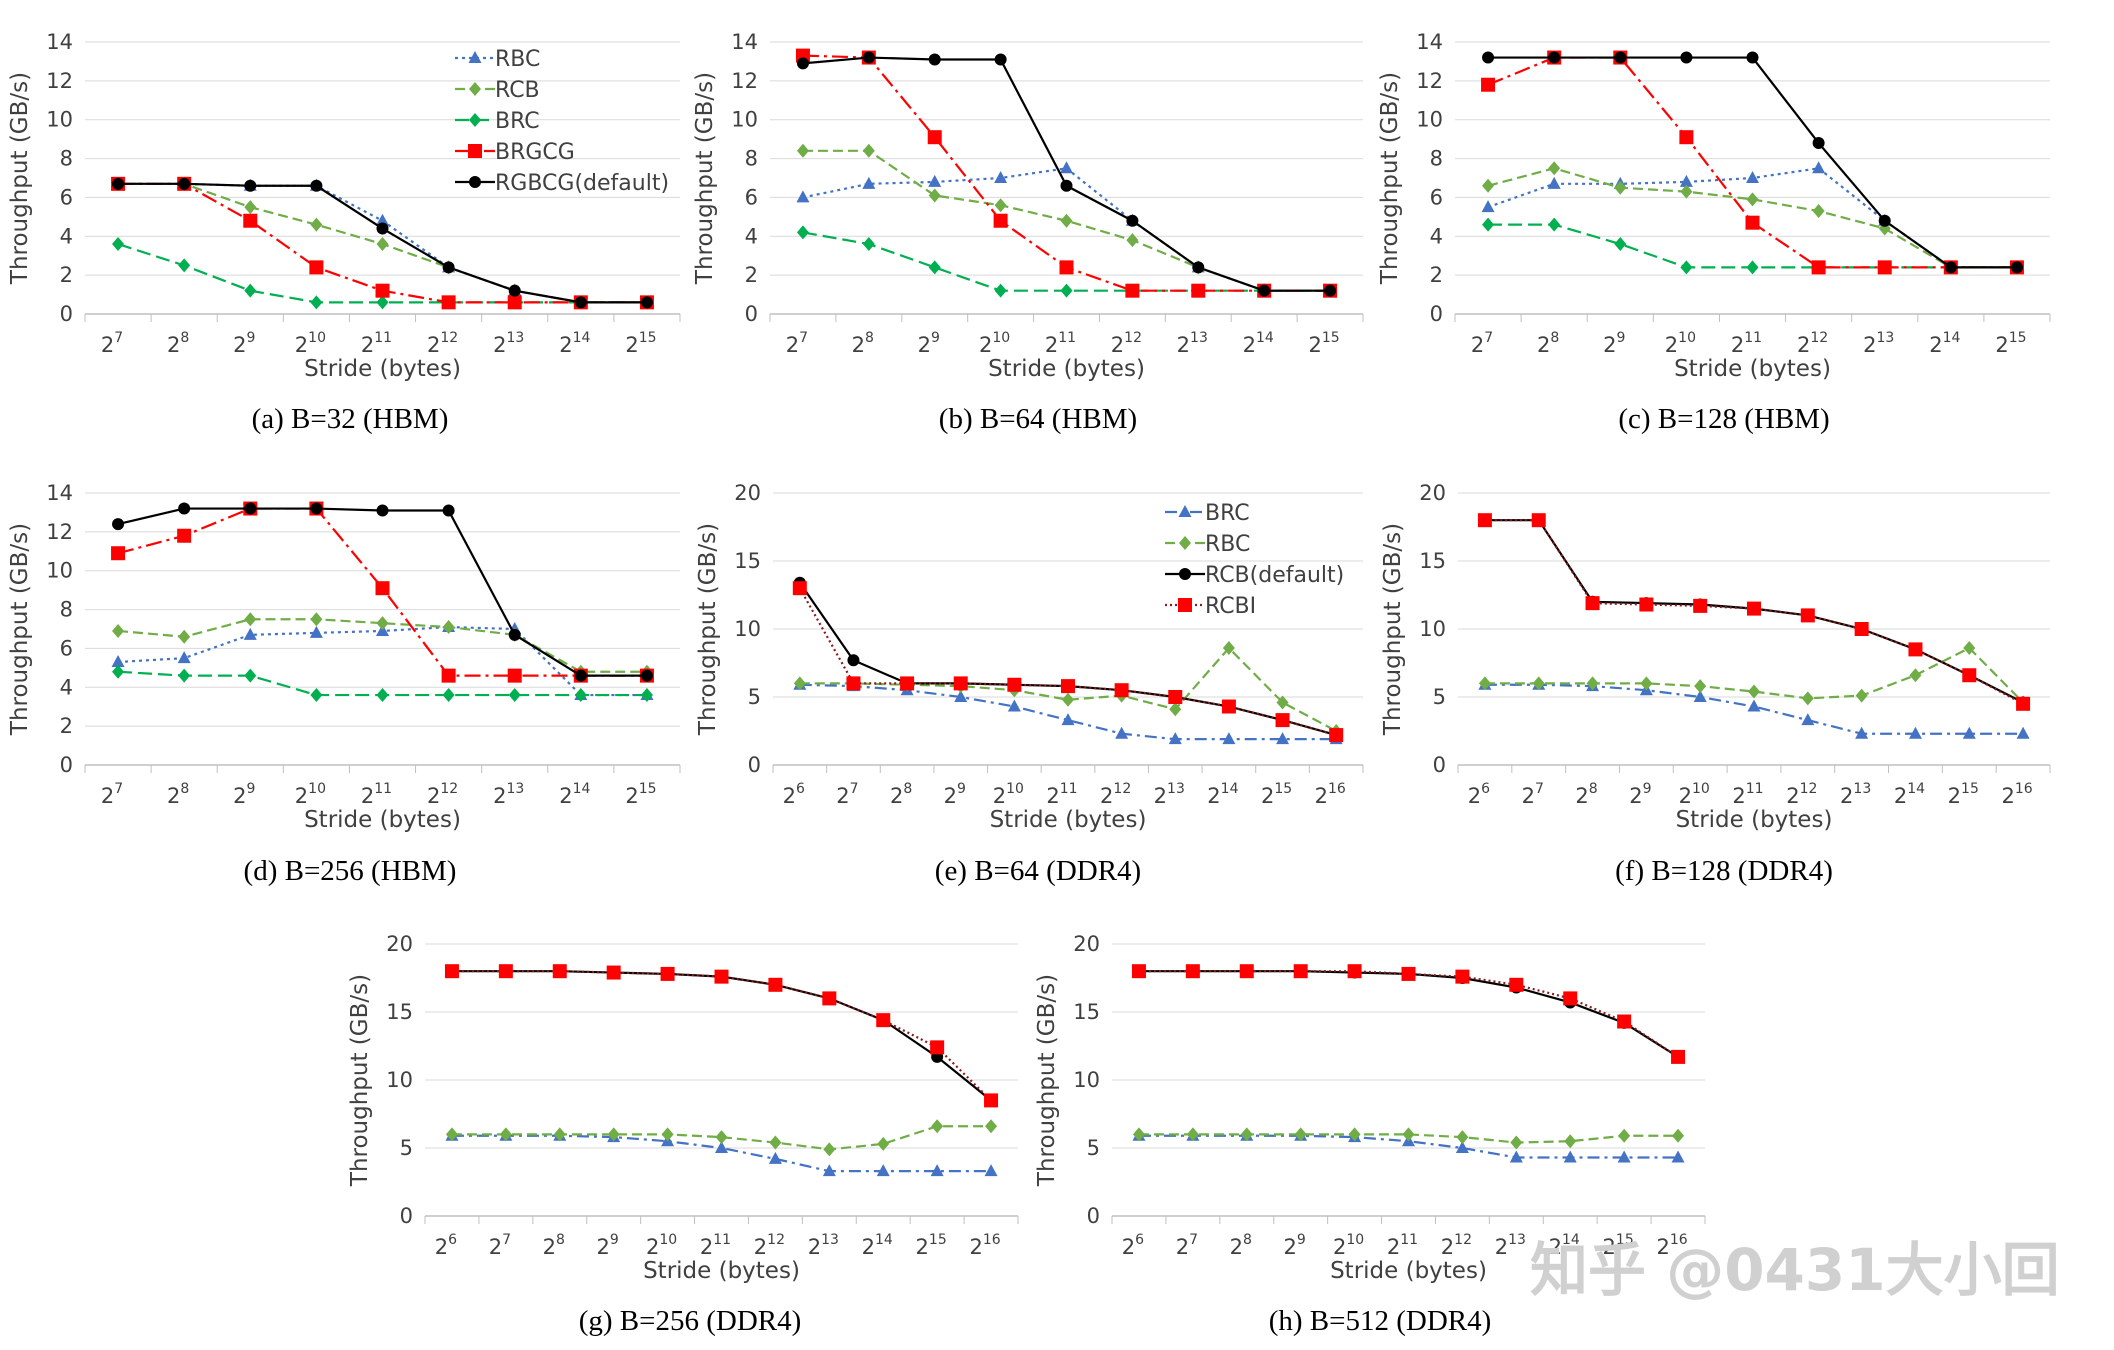  What do you see at coordinates (376, 343) in the screenshot?
I see `x-tick-label: 211` at bounding box center [376, 343].